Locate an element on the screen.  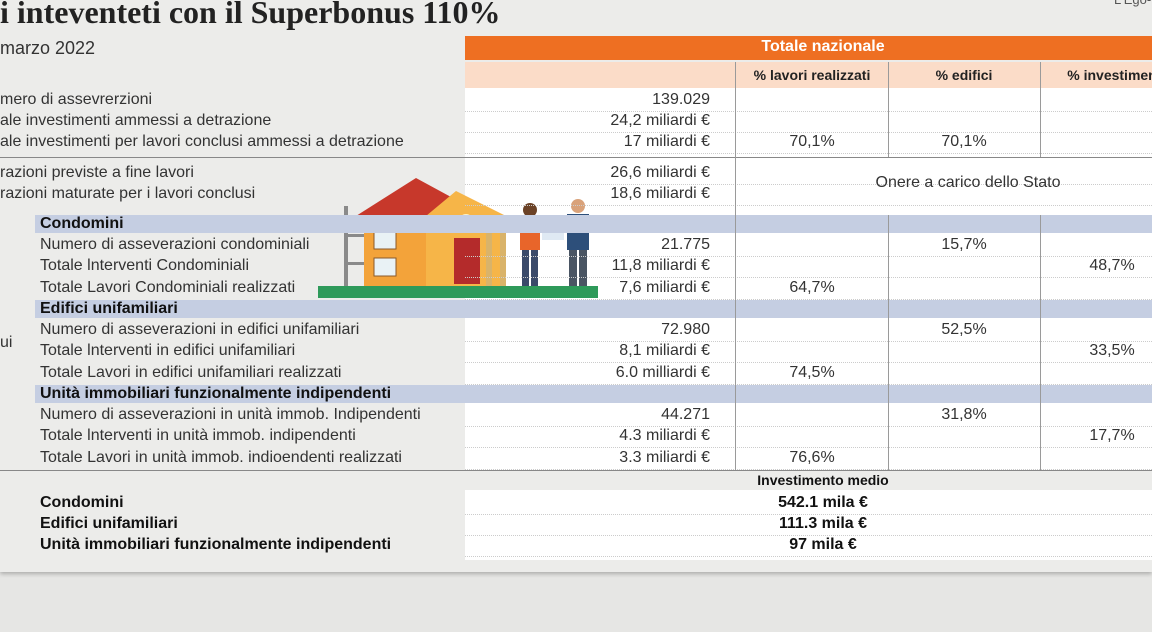
column-header: % investimen is located at coordinates (1109, 75).